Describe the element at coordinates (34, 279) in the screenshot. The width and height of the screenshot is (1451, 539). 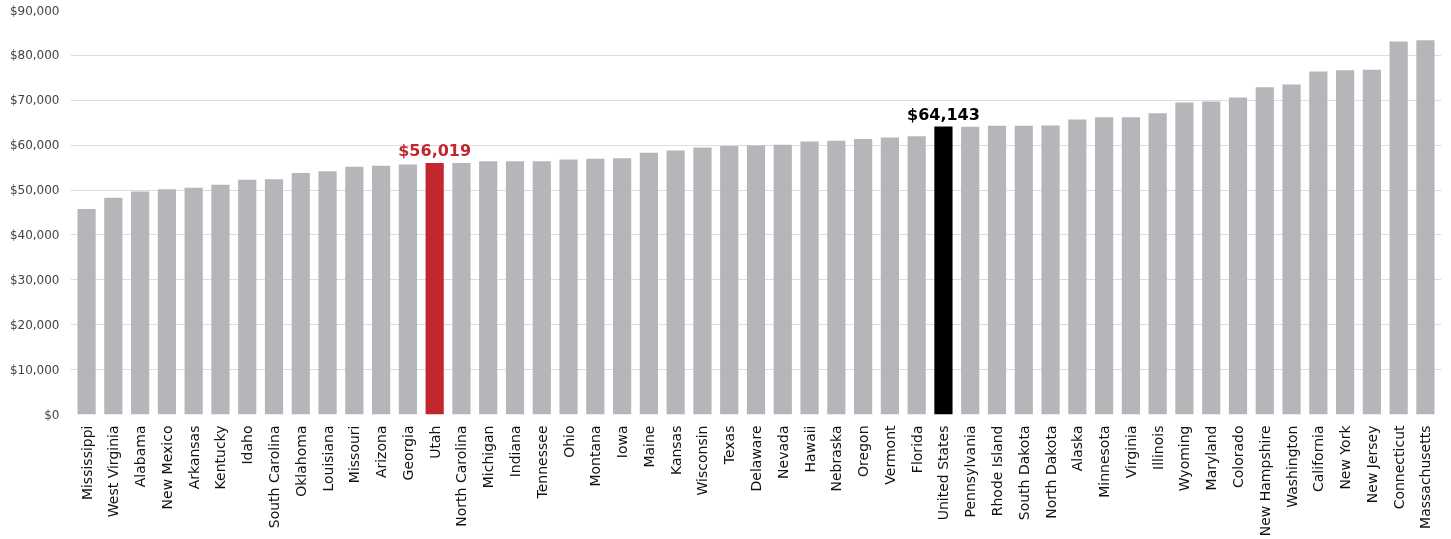
I see `y-tick-label: $30,000` at that location.